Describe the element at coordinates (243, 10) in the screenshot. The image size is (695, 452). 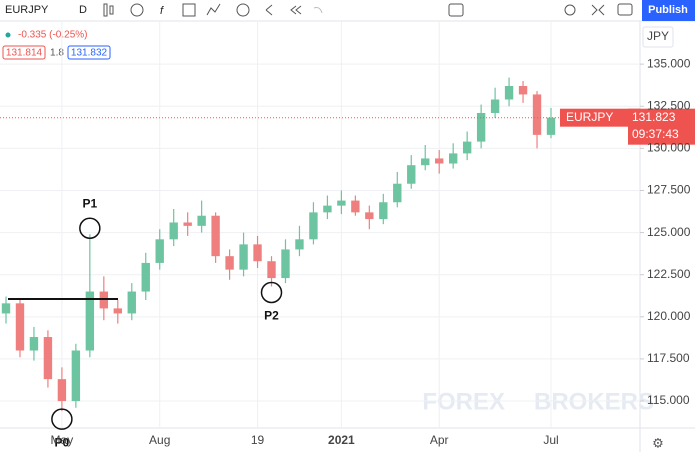
I see `replay-icon` at that location.